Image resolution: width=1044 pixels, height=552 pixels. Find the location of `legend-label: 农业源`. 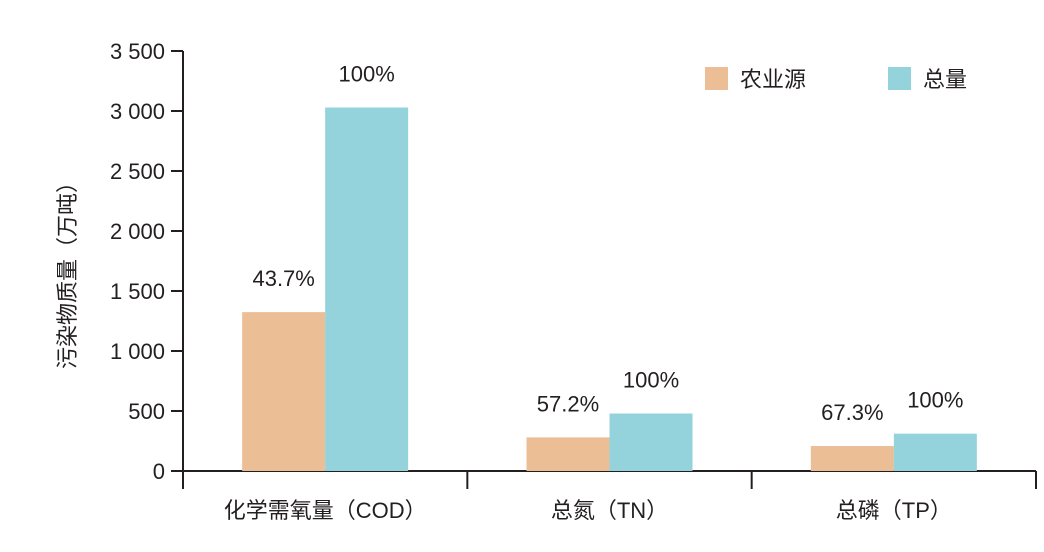

legend-label: 农业源 is located at coordinates (773, 79).